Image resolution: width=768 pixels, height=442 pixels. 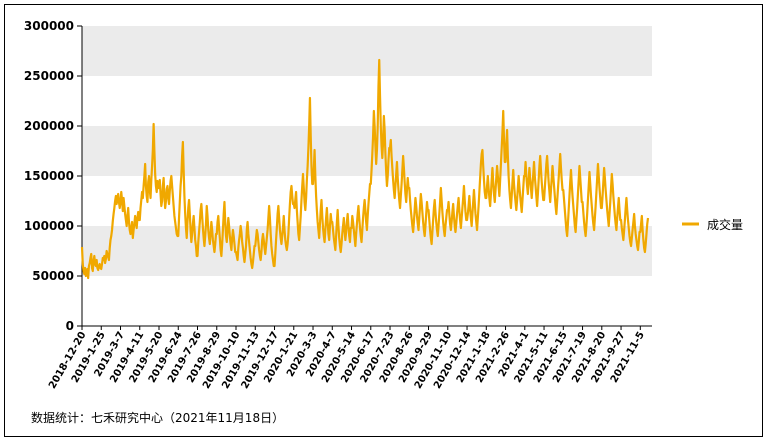 I want to click on legend: 成交量, so click(x=712, y=224).